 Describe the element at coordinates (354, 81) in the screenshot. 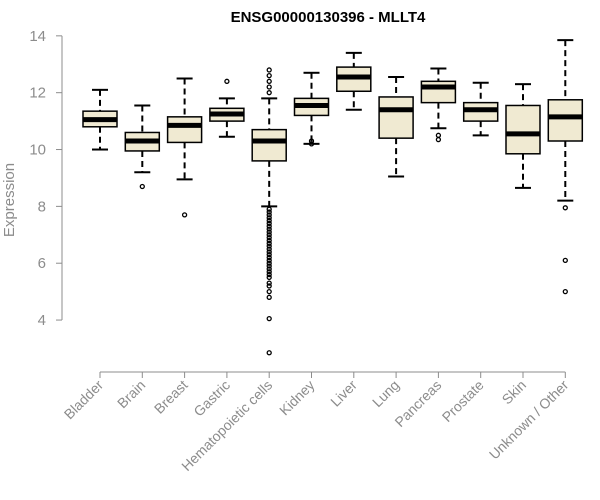

I see `box-liver` at that location.